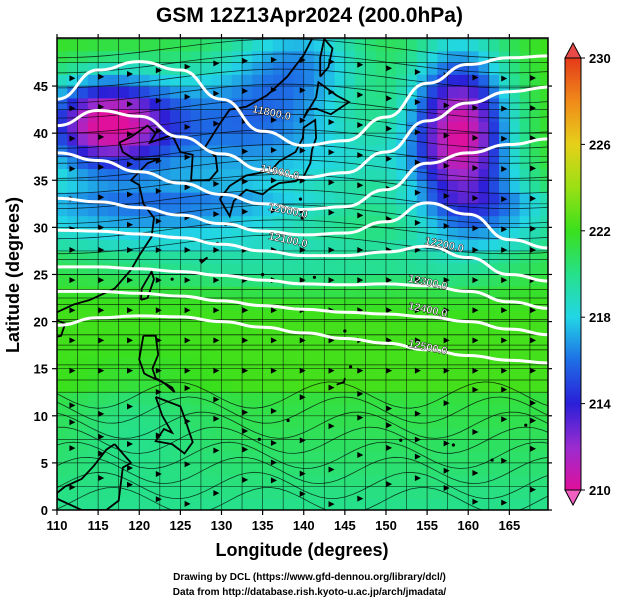  Describe the element at coordinates (172, 279) in the screenshot. I see `island-dot` at that location.